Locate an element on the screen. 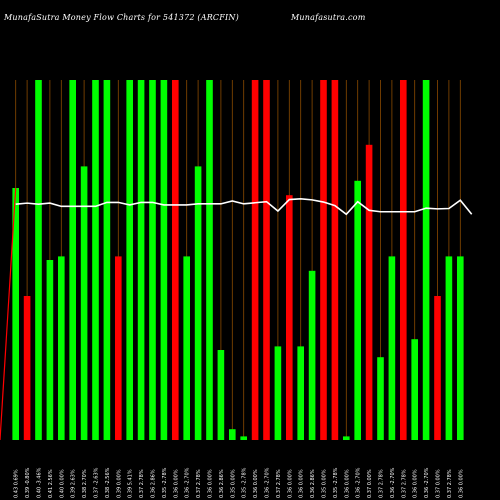 This screenshot has height=500, width=500. money-flow-line is located at coordinates (244, 206).